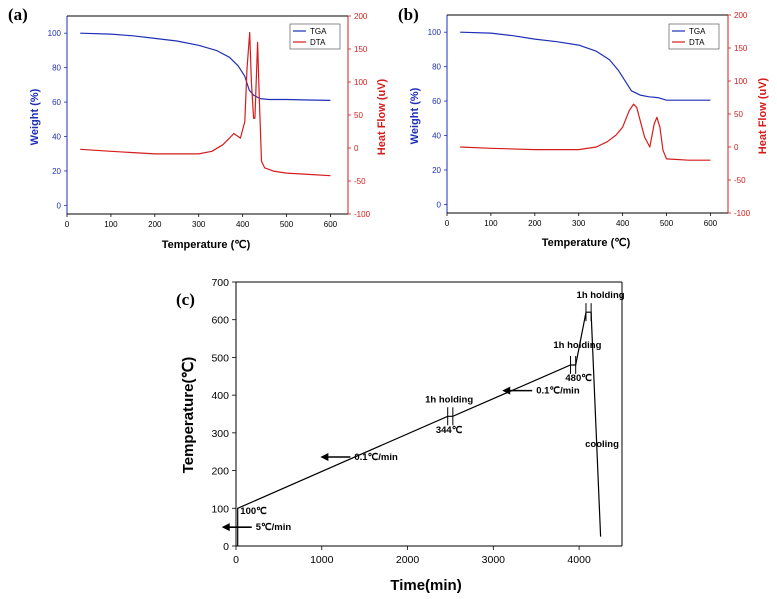 The height and width of the screenshot is (599, 777). I want to click on annotation-label-c: 100℃, so click(253, 511).